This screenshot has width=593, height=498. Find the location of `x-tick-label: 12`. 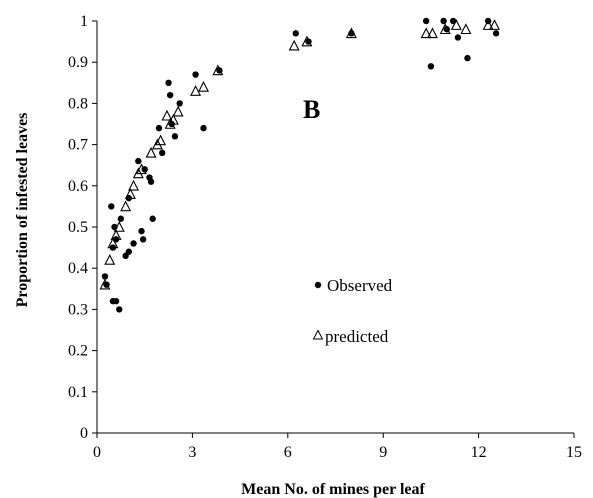

x-tick-label: 12 is located at coordinates (479, 452).